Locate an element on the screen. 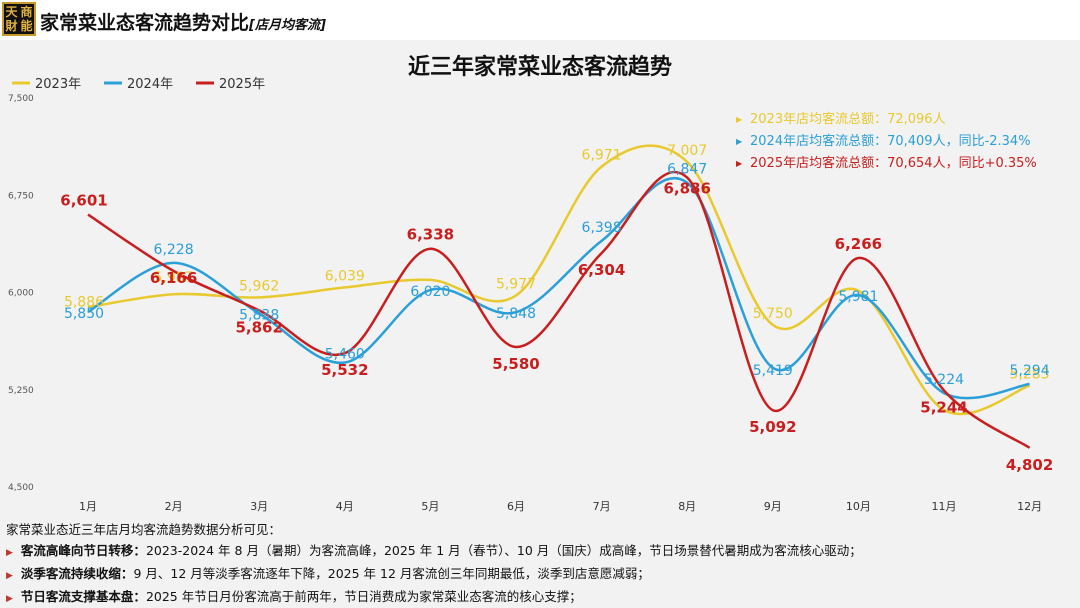 The height and width of the screenshot is (608, 1080). data-label: 6,398 is located at coordinates (602, 228).